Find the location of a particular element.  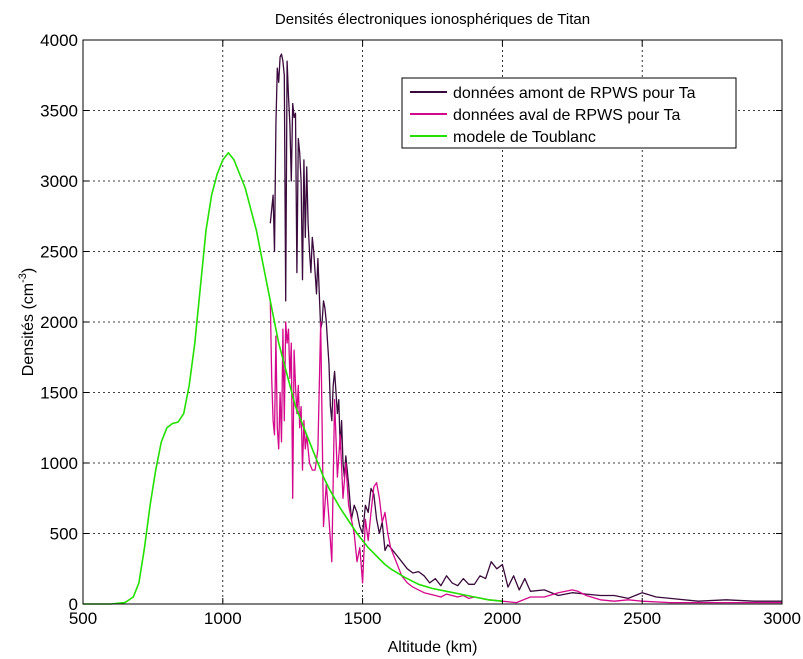

x-tick-label: 2000 is located at coordinates (502, 618).